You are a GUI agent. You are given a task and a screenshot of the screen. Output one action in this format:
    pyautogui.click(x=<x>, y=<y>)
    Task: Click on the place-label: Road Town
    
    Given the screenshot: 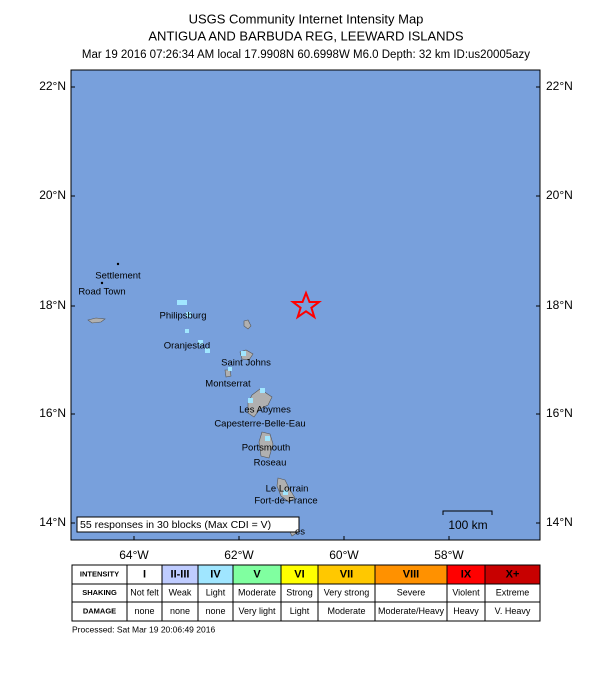 What is the action you would take?
    pyautogui.click(x=101, y=292)
    